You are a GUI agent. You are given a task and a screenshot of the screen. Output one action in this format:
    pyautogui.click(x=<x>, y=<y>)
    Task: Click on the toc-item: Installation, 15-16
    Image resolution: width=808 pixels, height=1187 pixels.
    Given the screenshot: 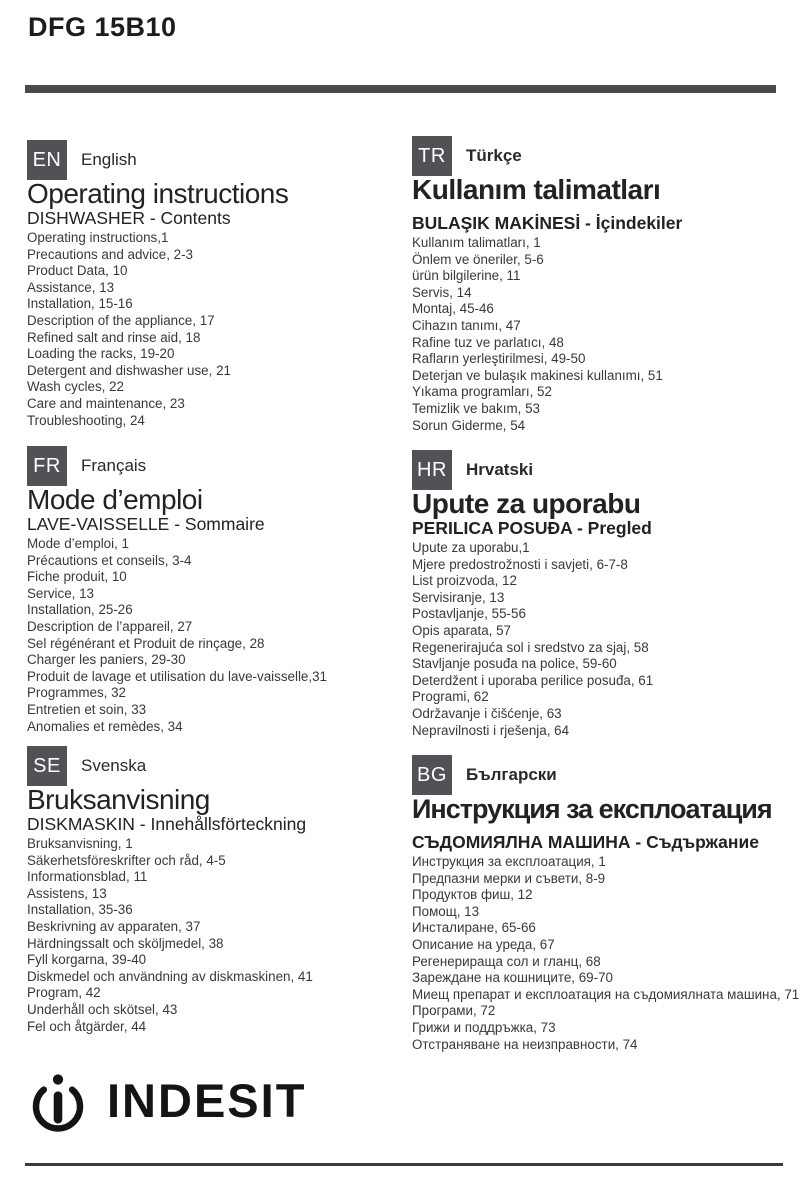 What is the action you would take?
    pyautogui.click(x=80, y=304)
    